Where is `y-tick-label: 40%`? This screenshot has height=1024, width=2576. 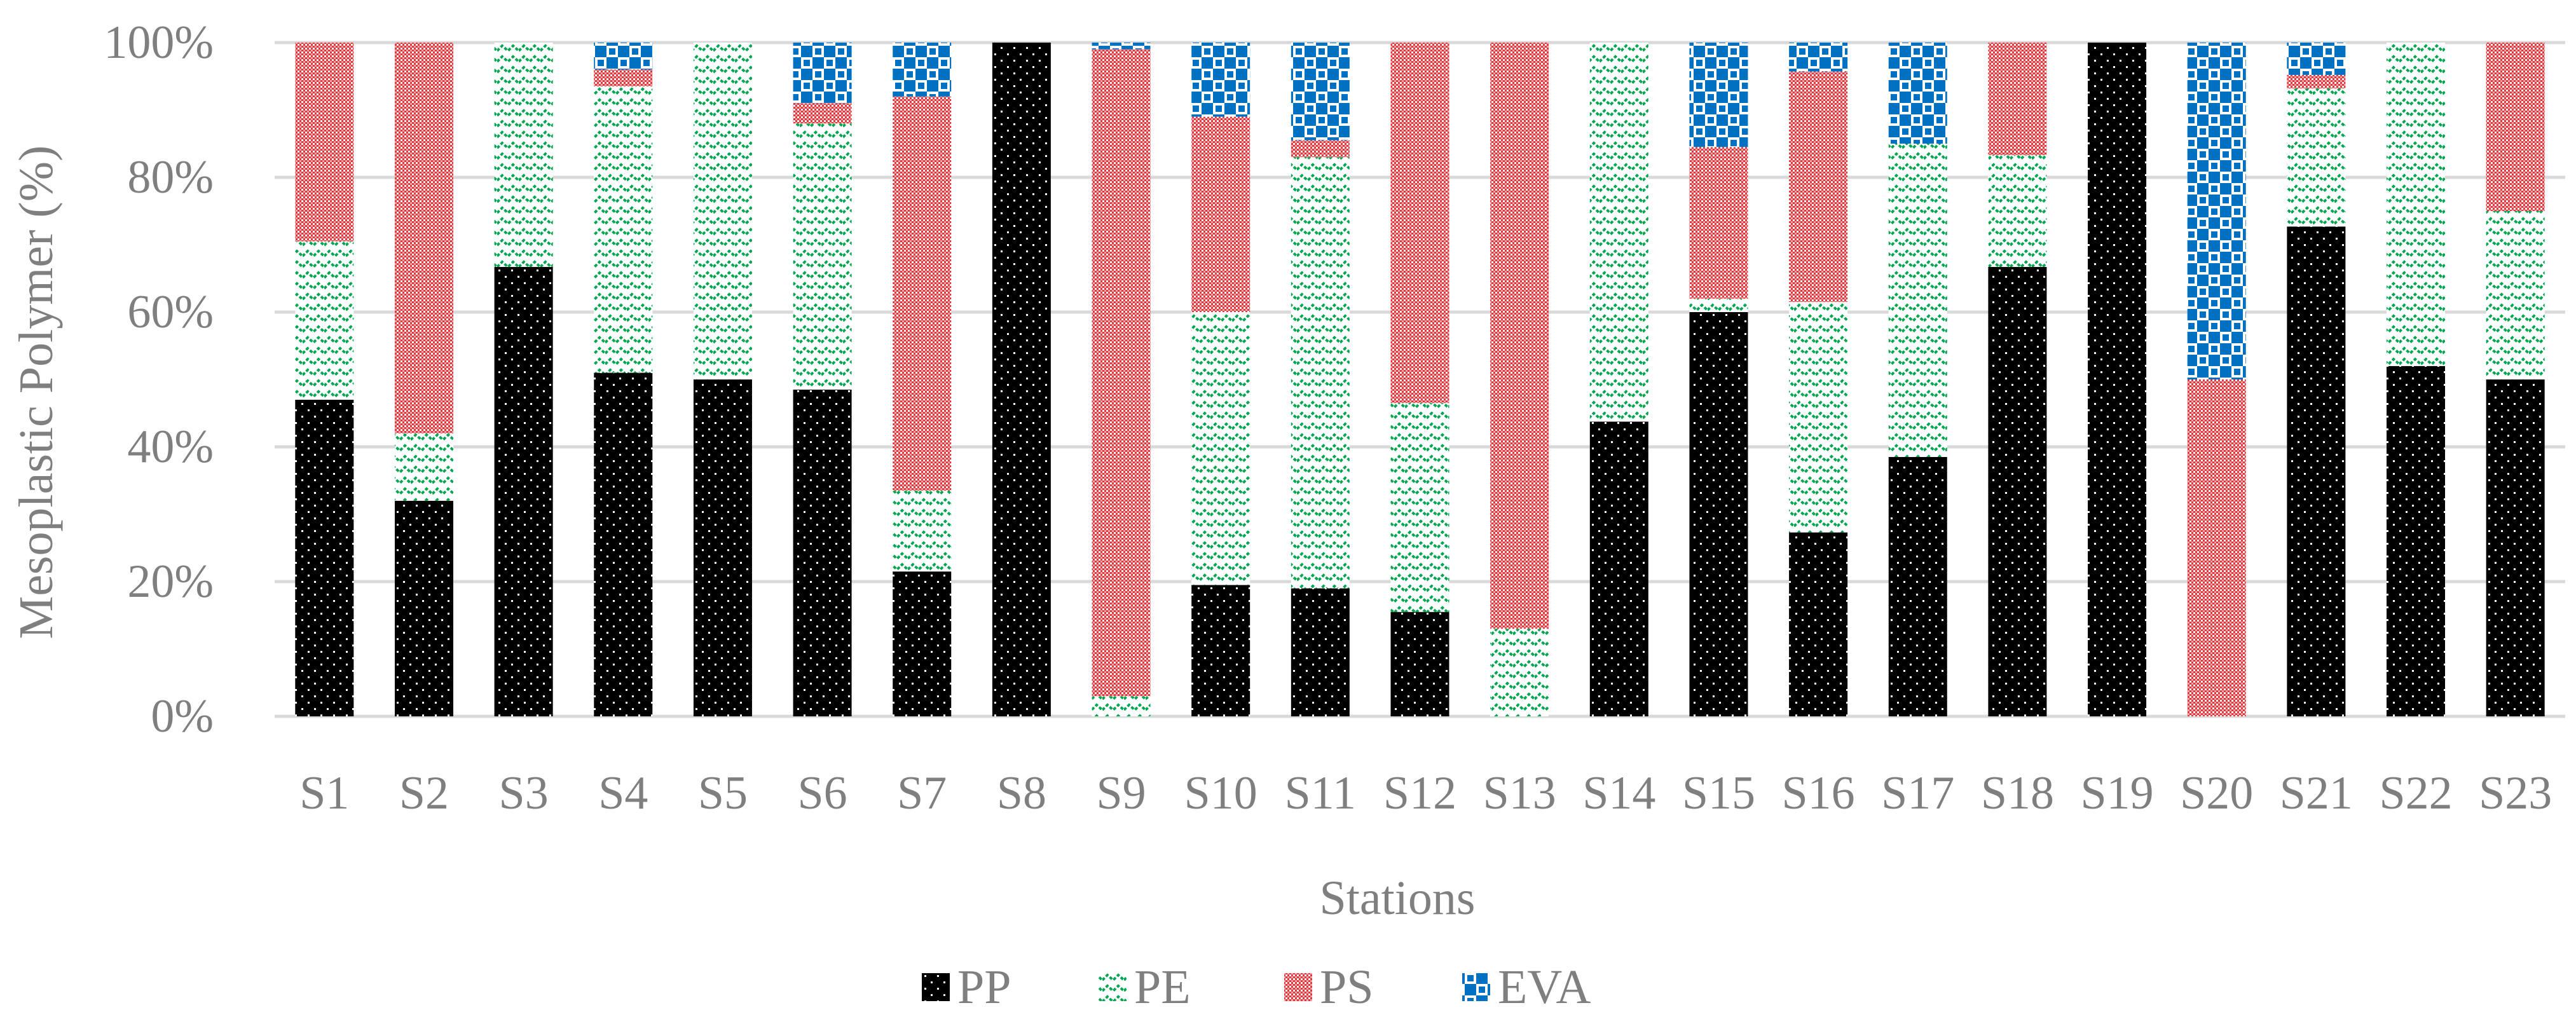 y-tick-label: 40% is located at coordinates (170, 447).